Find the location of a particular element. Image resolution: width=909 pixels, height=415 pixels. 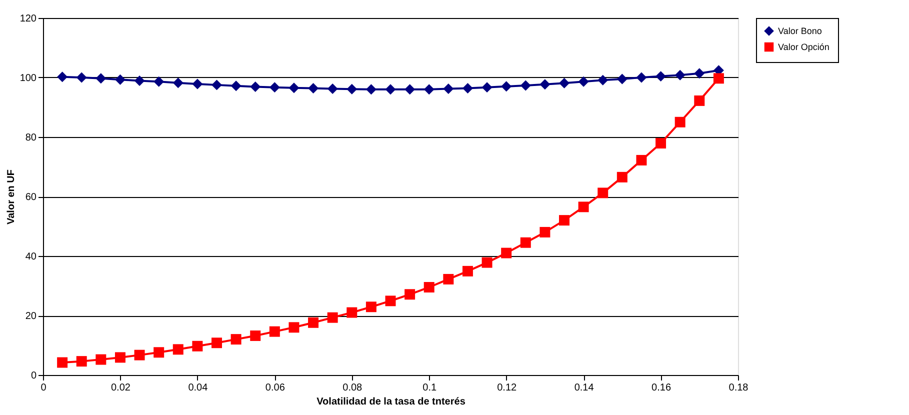

y-tick-label: 120 is located at coordinates (28, 19).